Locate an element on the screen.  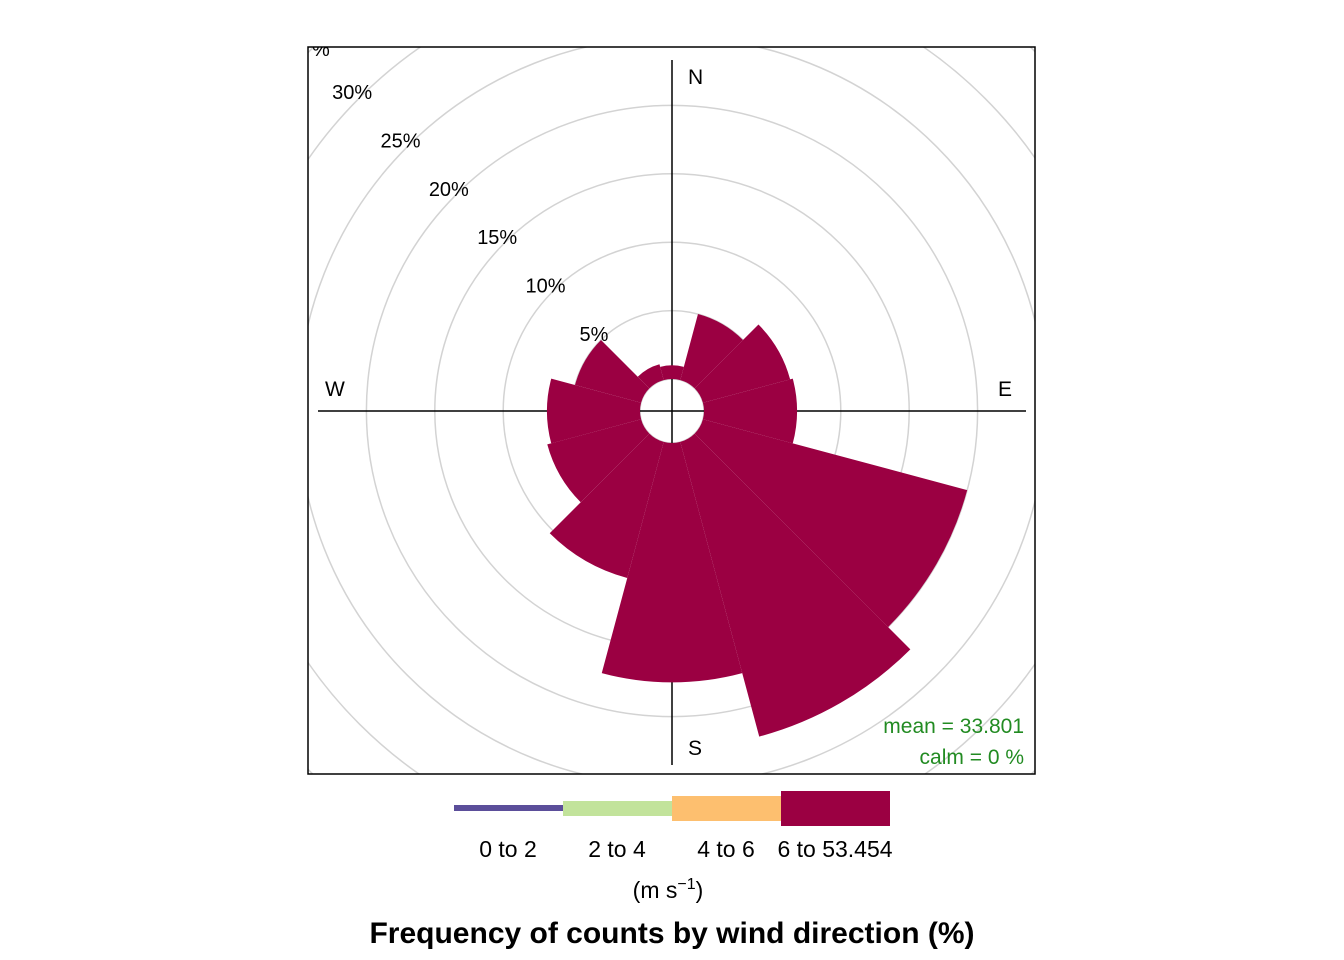
radial-tick-label: 25% is located at coordinates (400, 141).